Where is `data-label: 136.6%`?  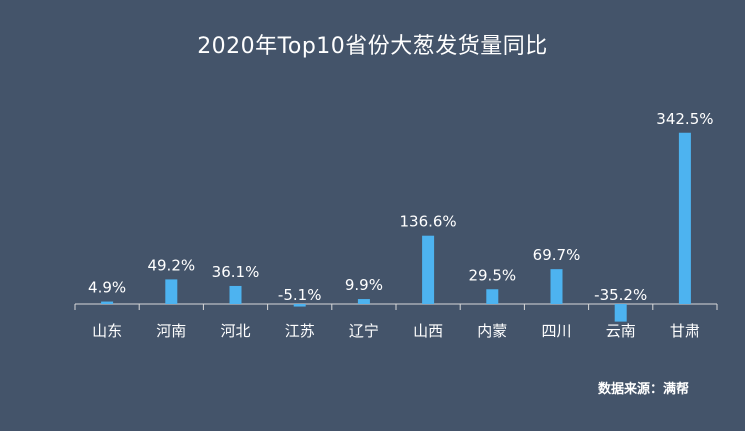 data-label: 136.6% is located at coordinates (427, 222).